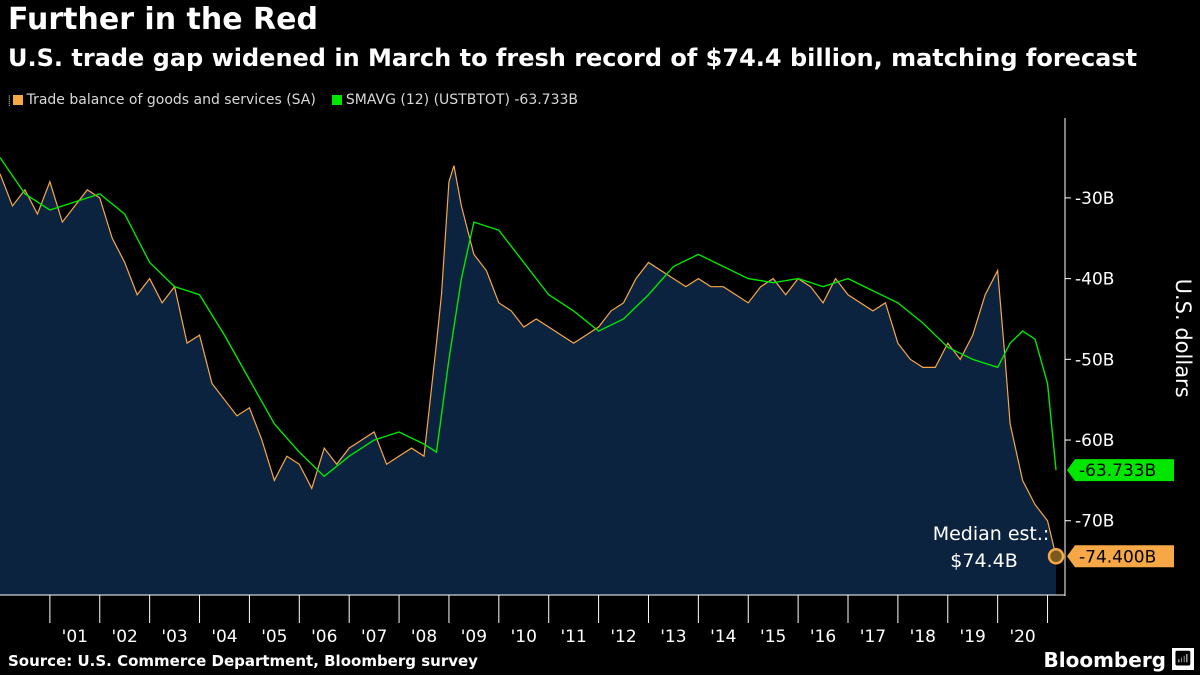  I want to click on smavg-value-label: -63.733B, so click(1117, 471).